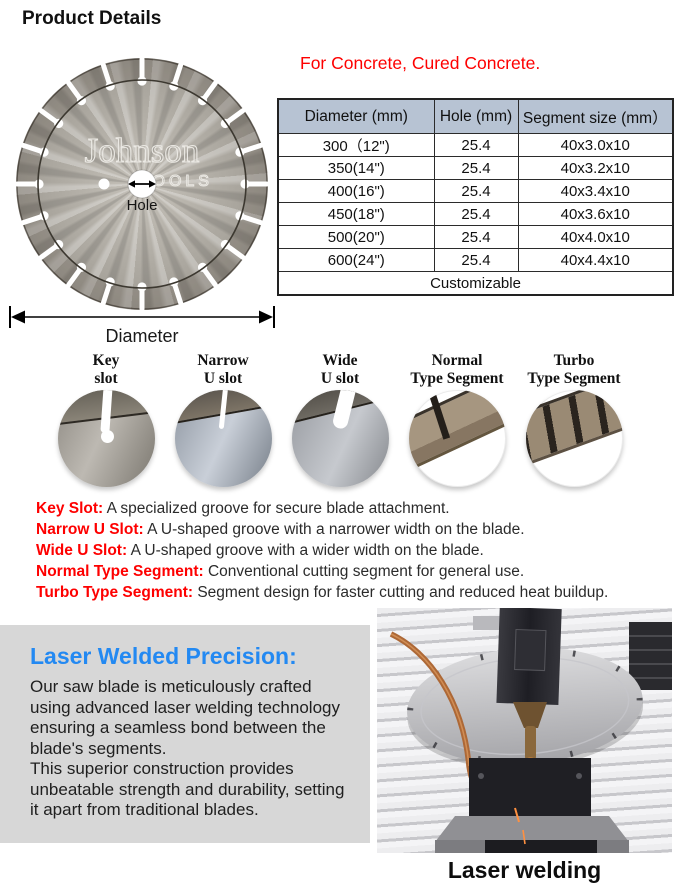 This screenshot has height=888, width=680. I want to click on cell-diameter: 400(16"), so click(356, 191).